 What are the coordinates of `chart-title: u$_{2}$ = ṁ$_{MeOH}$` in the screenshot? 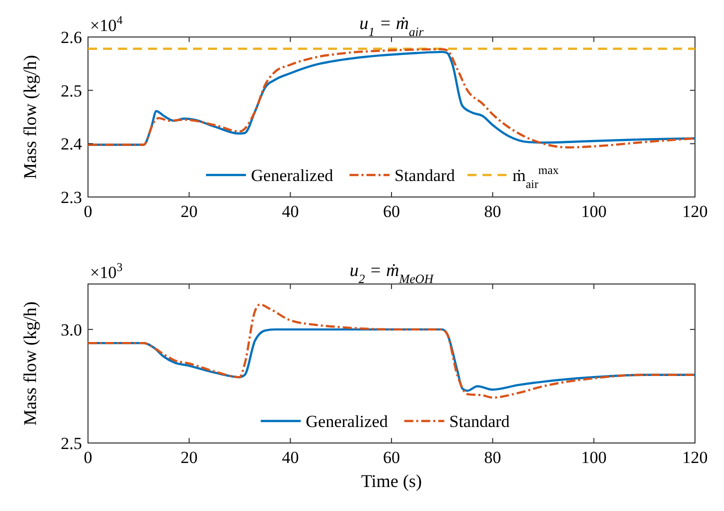 It's located at (392, 273).